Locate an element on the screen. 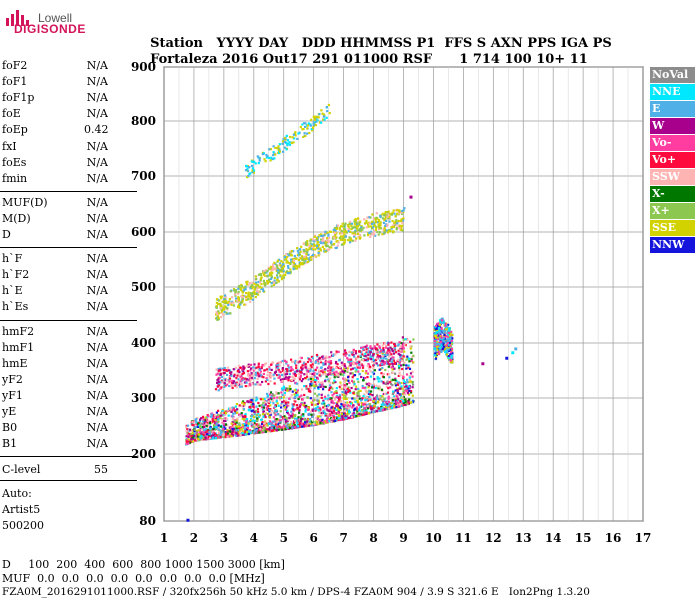  clevel-value: 55 is located at coordinates (101, 470).